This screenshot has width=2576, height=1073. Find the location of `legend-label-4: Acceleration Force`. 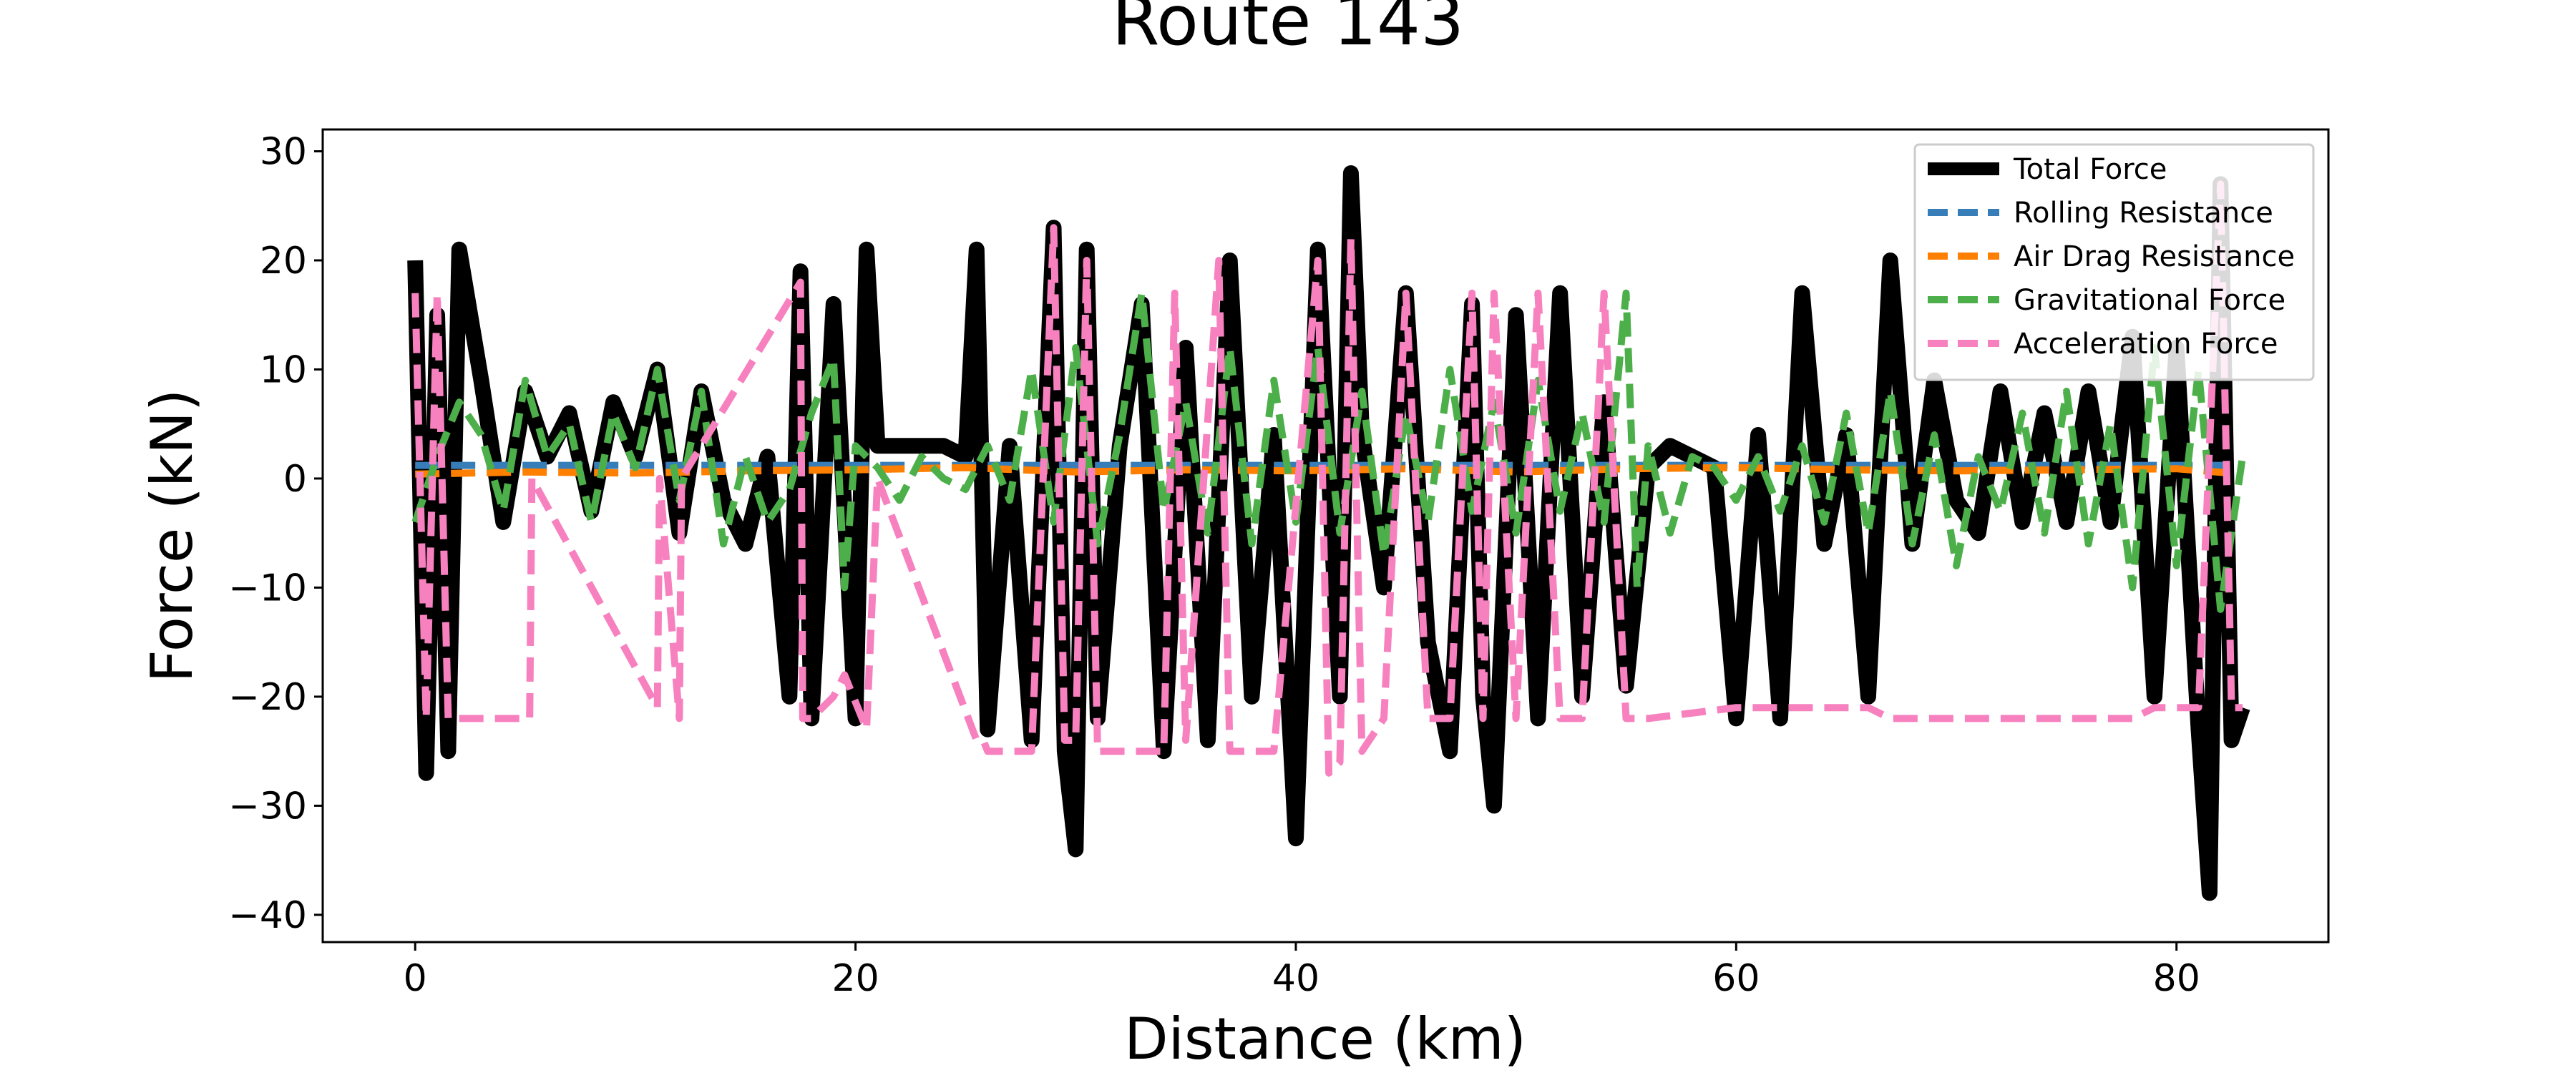

legend-label-4: Acceleration Force is located at coordinates (2146, 344).